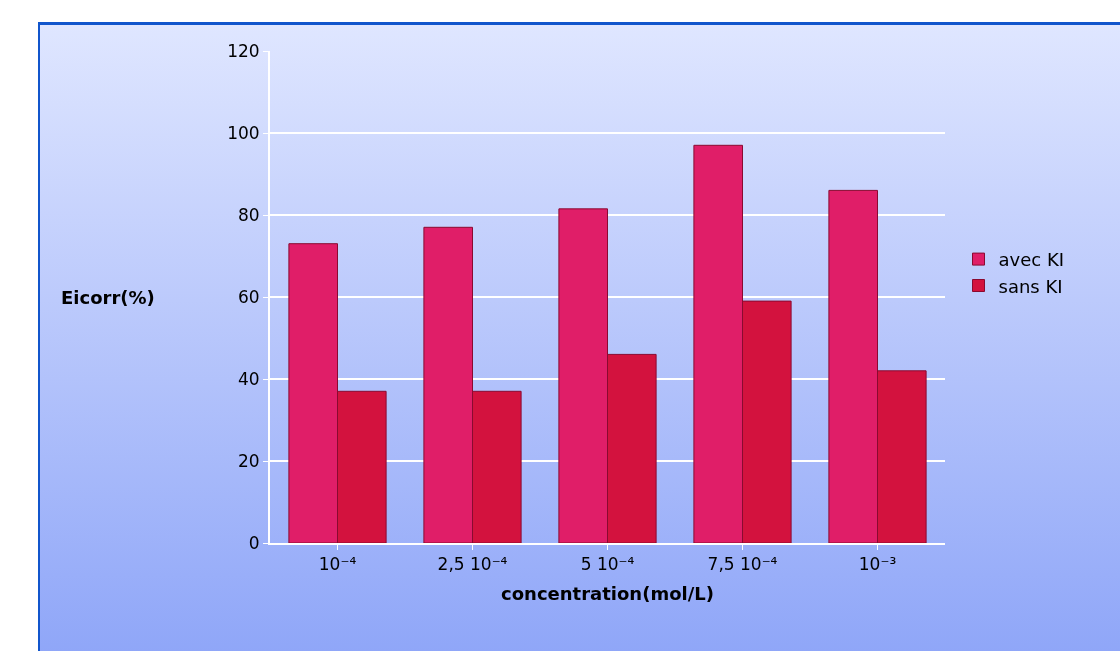 This screenshot has width=1120, height=651. I want to click on x-tick-label: 2,5 10⁻⁴, so click(472, 564).